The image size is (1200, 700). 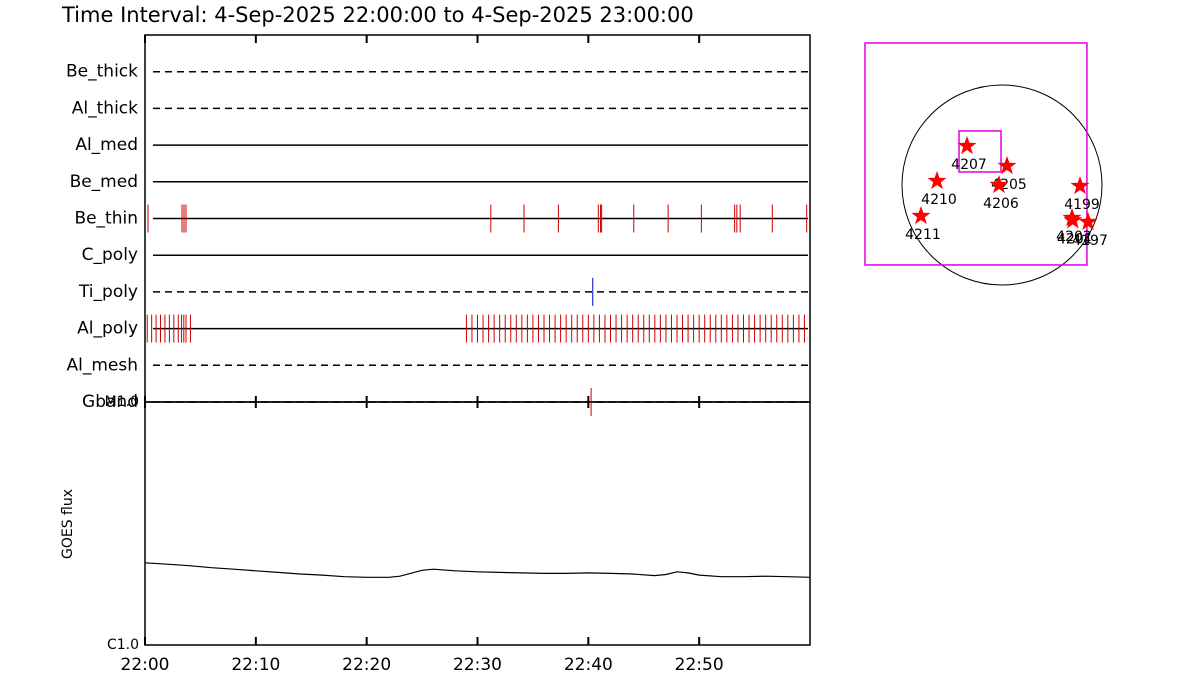 I want to click on filter-label: Al_med, so click(x=106, y=145).